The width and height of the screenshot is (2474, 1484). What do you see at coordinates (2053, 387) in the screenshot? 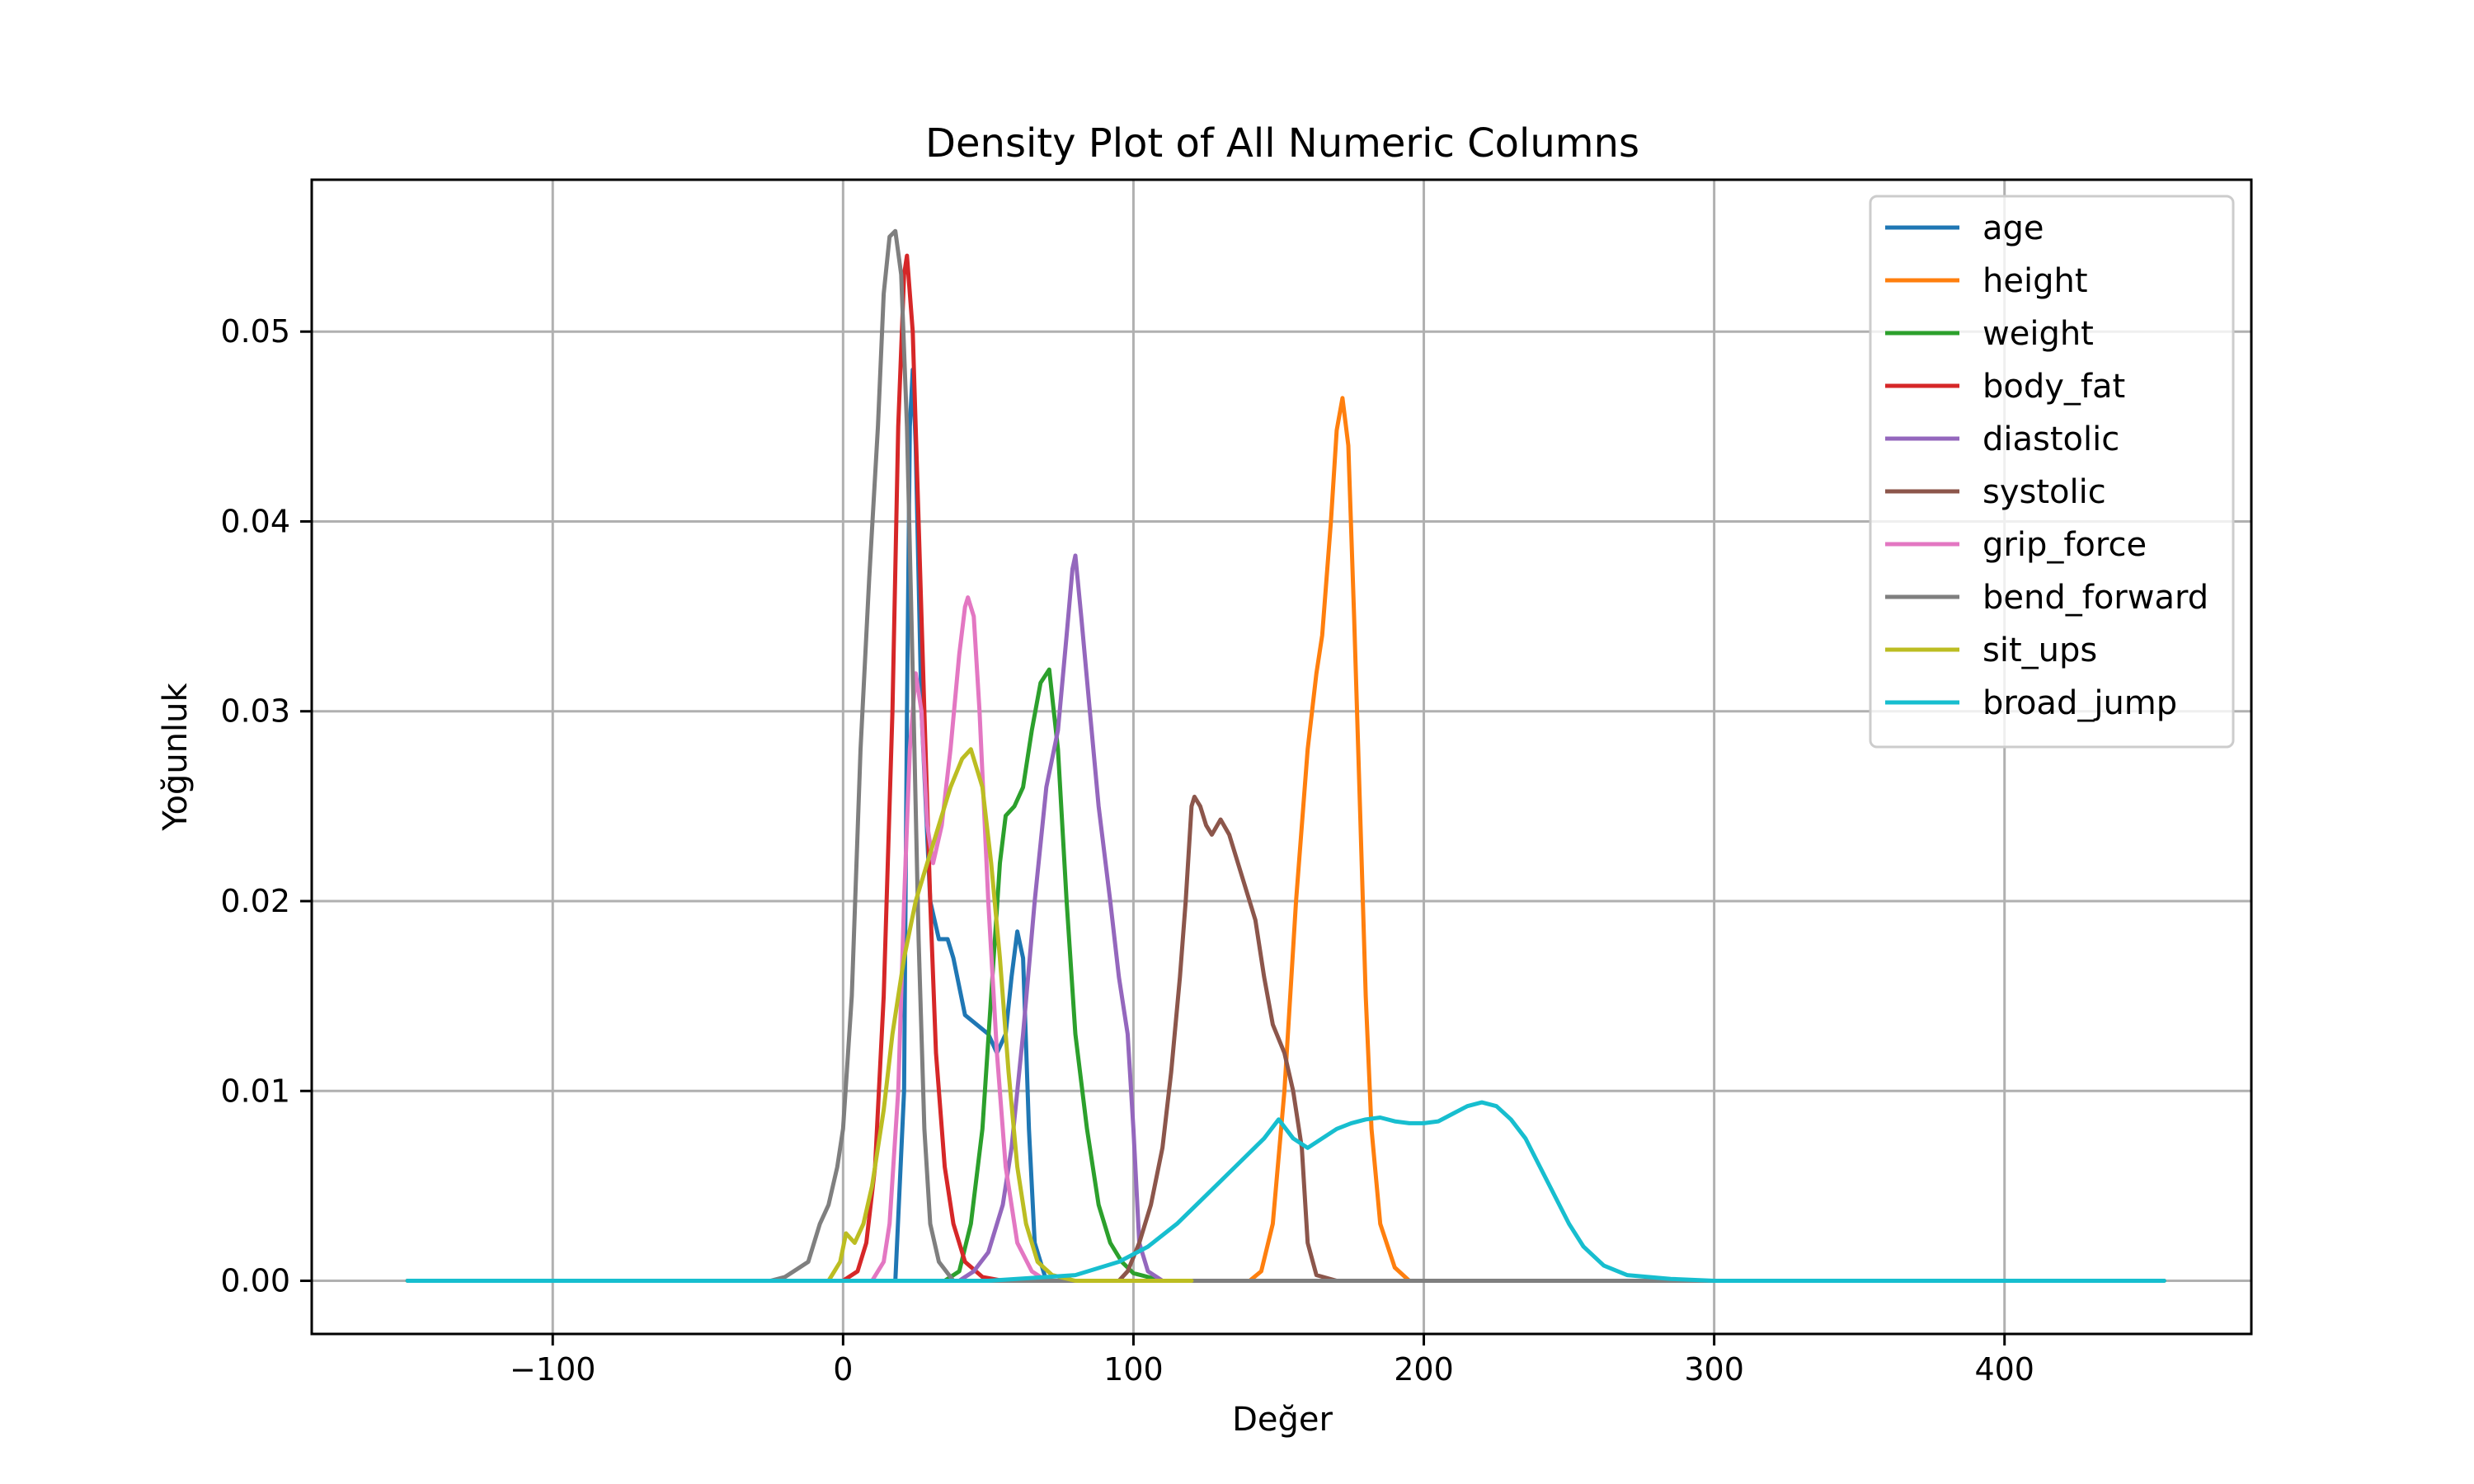
I see `legend-label: body_fat` at bounding box center [2053, 387].